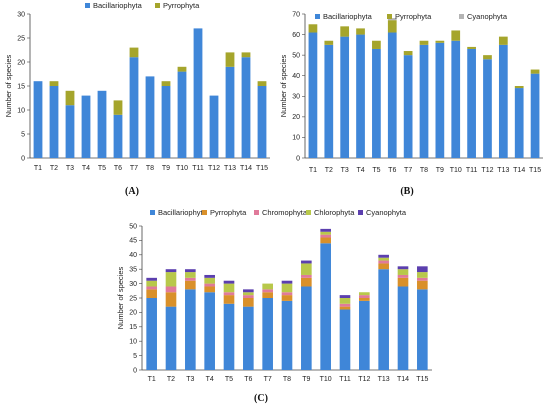 The height and width of the screenshot is (410, 550). Describe the element at coordinates (267, 291) in the screenshot. I see `chart-c-bar-t7-chromophyta` at that location.